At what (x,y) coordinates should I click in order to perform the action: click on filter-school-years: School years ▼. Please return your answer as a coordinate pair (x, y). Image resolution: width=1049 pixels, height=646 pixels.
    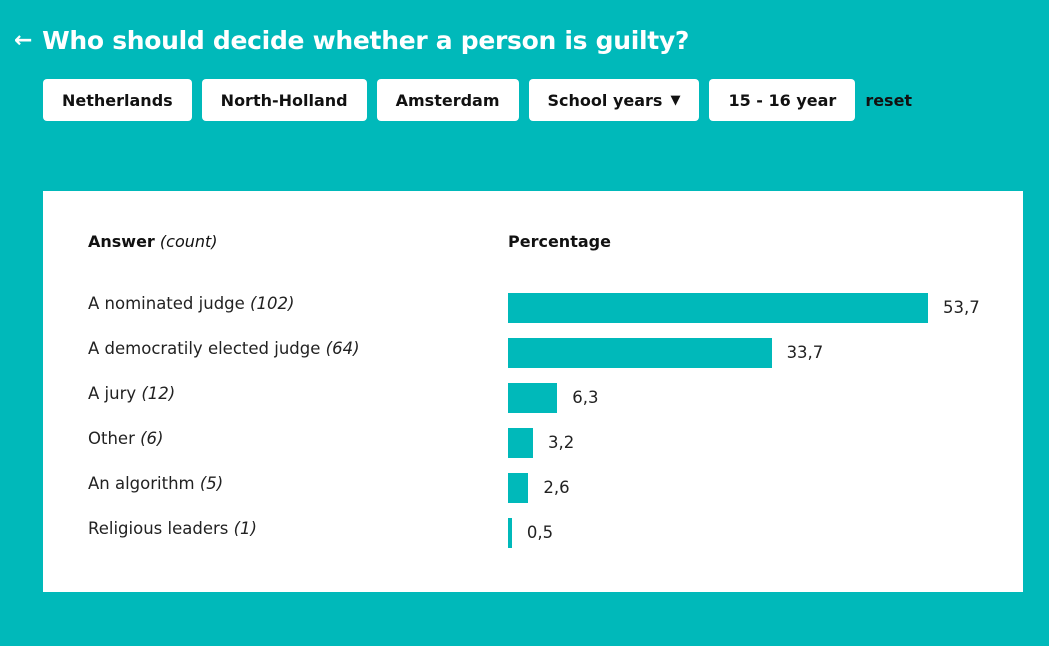
    Looking at the image, I should click on (614, 100).